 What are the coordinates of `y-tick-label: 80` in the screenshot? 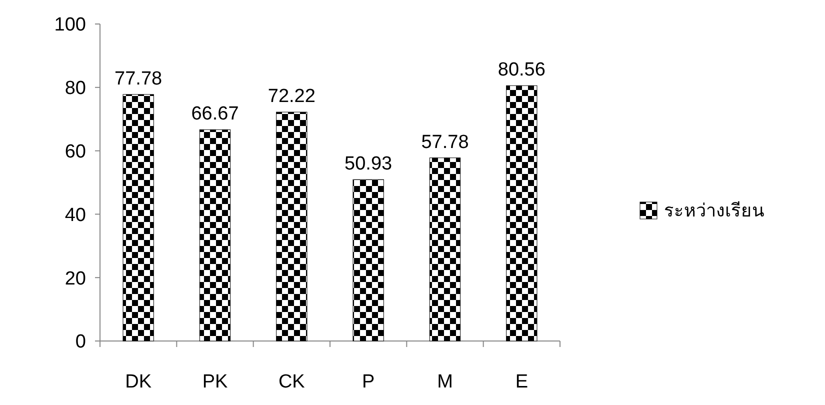 It's located at (75, 89).